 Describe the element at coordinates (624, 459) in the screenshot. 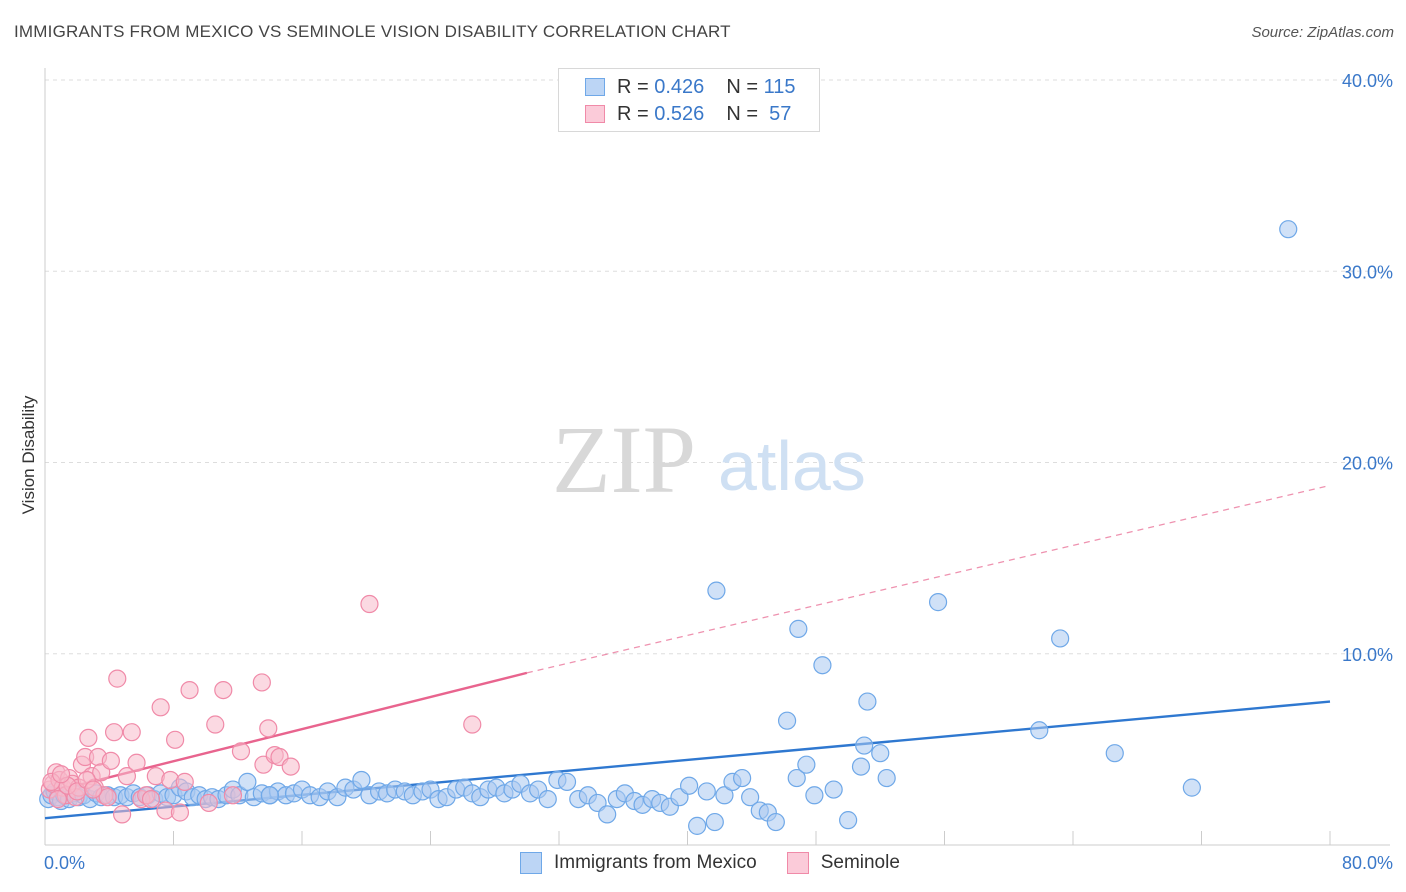

I see `watermark-zip: ZIP` at that location.